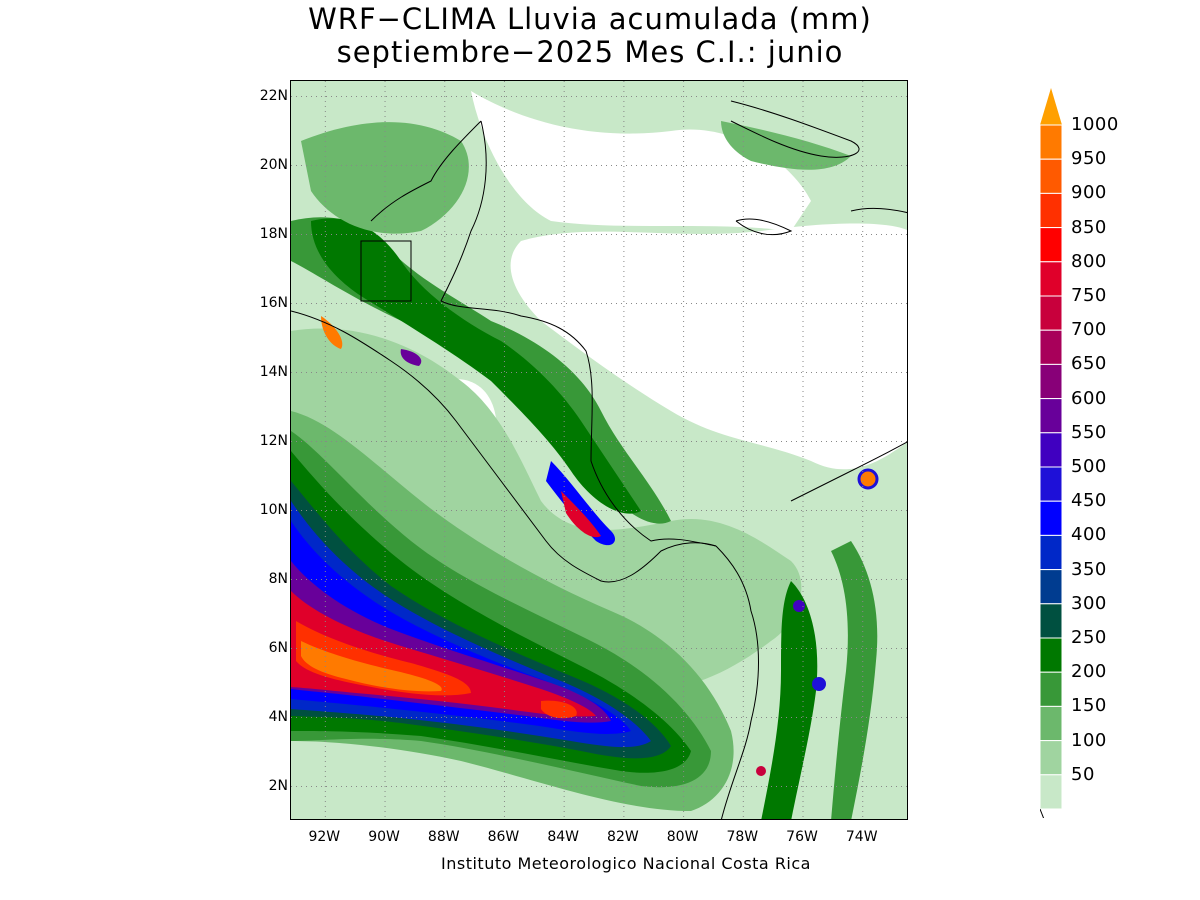 The image size is (1200, 900). I want to click on lon-tick-label: 88W, so click(443, 837).